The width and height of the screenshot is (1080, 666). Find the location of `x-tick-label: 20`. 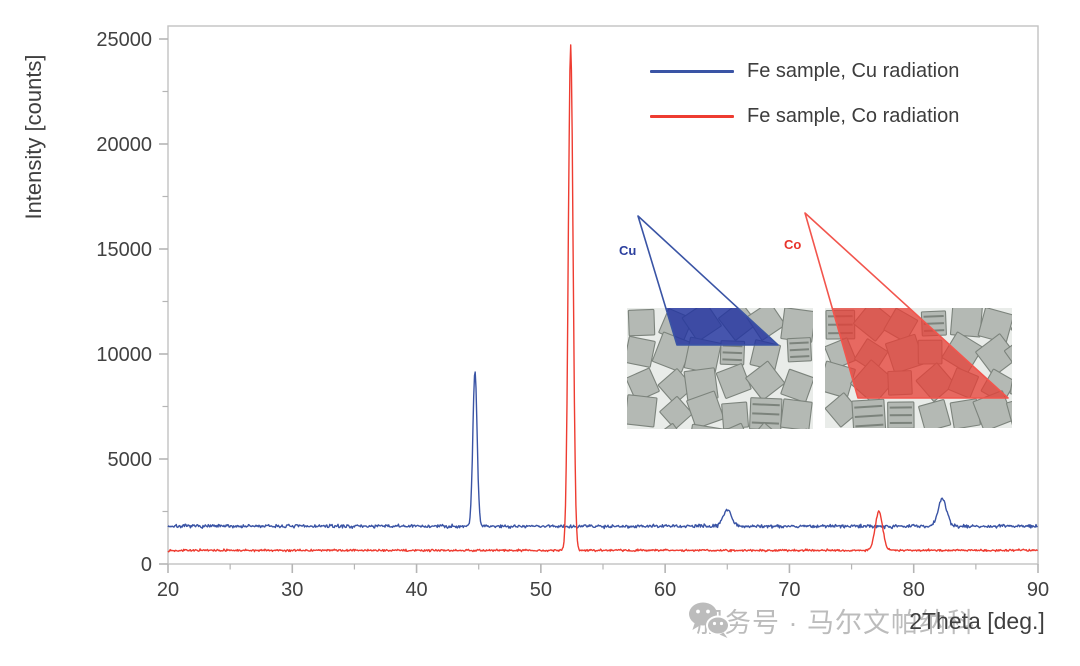

x-tick-label: 20 is located at coordinates (168, 590).